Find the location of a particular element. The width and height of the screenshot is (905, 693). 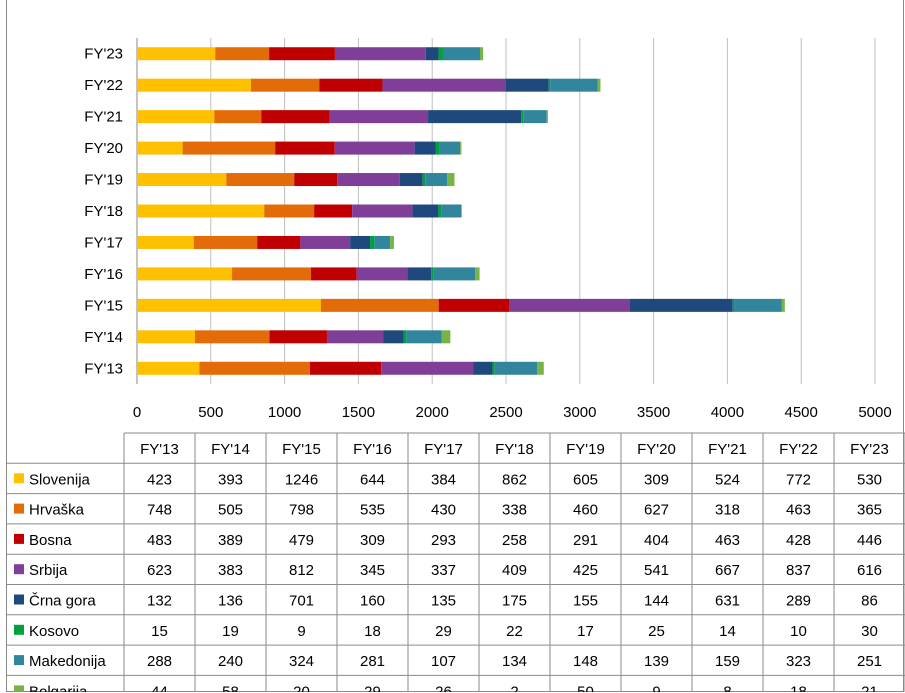

table-value-cell: 541 is located at coordinates (656, 570).